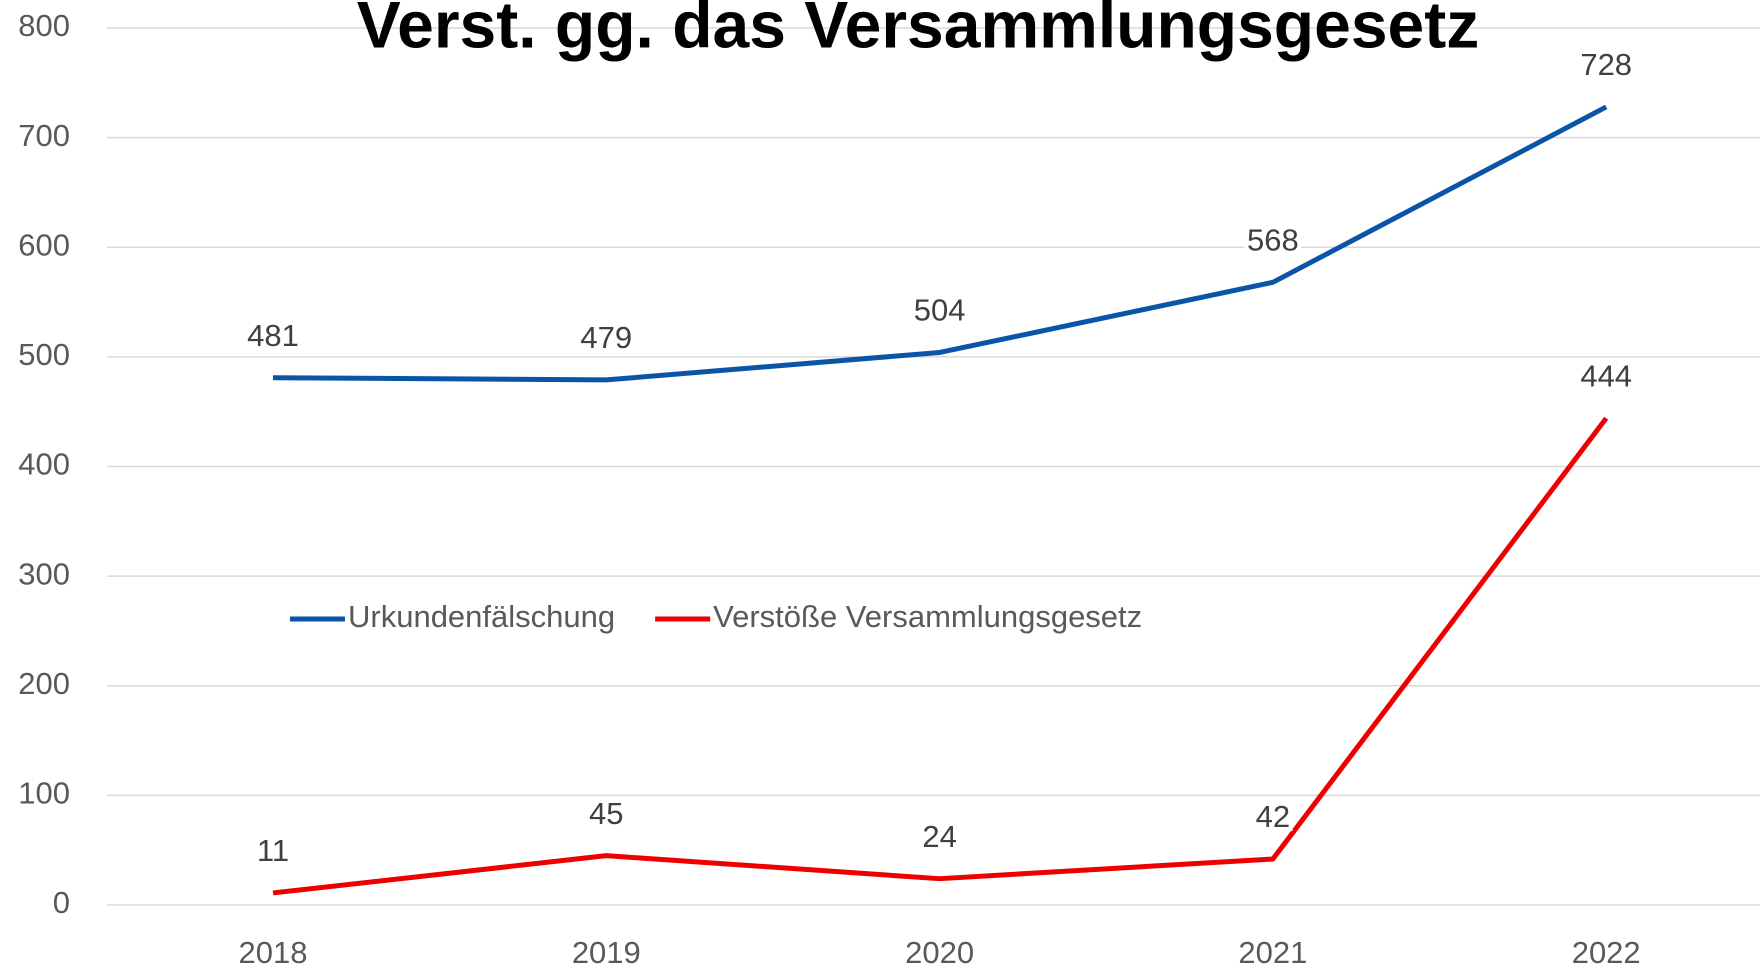 This screenshot has height=970, width=1760. Describe the element at coordinates (1272, 952) in the screenshot. I see `x-tick-label: 2021` at that location.